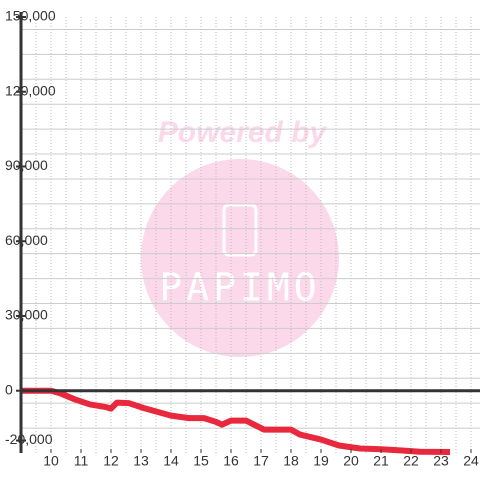  Describe the element at coordinates (81, 461) in the screenshot. I see `x-tick-label: 11` at that location.